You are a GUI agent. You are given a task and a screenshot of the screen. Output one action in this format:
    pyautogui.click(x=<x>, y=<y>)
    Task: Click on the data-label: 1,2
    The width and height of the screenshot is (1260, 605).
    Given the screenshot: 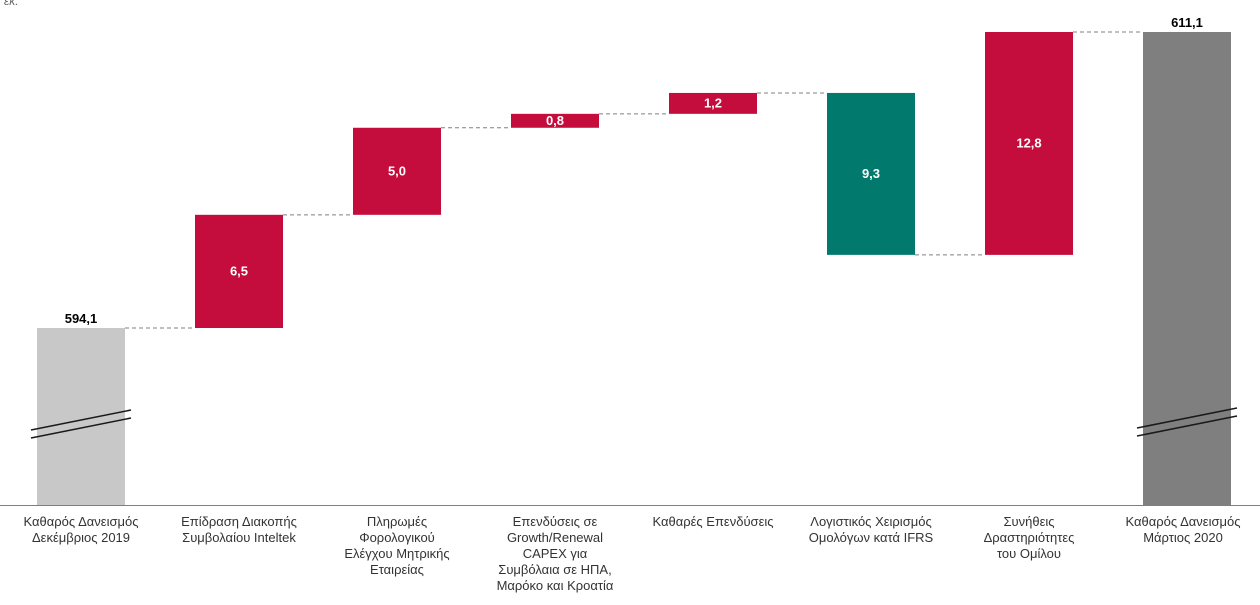 What is the action you would take?
    pyautogui.click(x=713, y=102)
    